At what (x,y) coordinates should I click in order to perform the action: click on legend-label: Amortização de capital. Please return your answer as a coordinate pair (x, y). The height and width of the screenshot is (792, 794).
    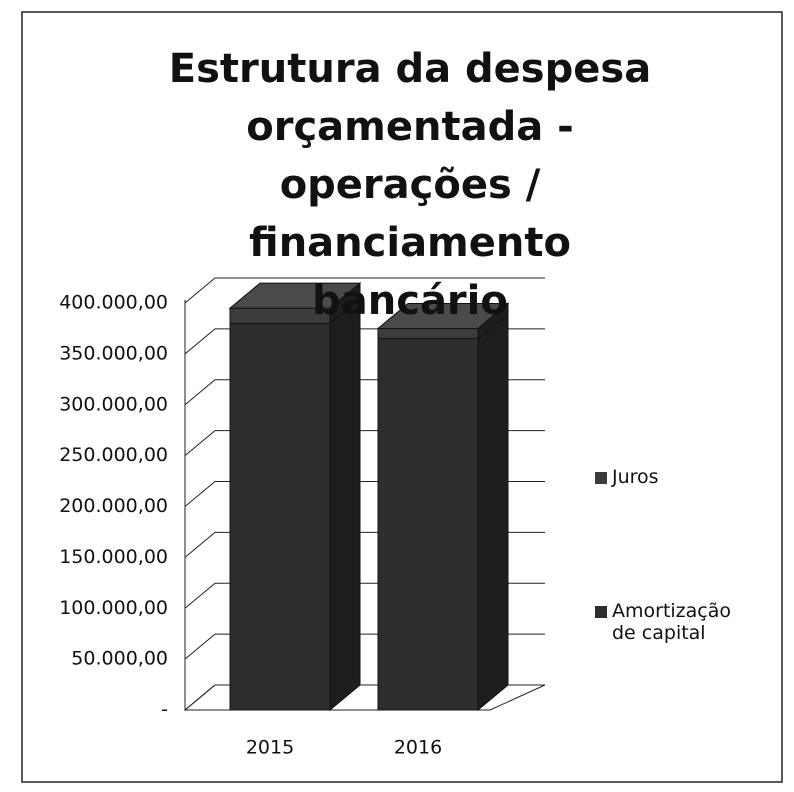
    Looking at the image, I should click on (672, 622).